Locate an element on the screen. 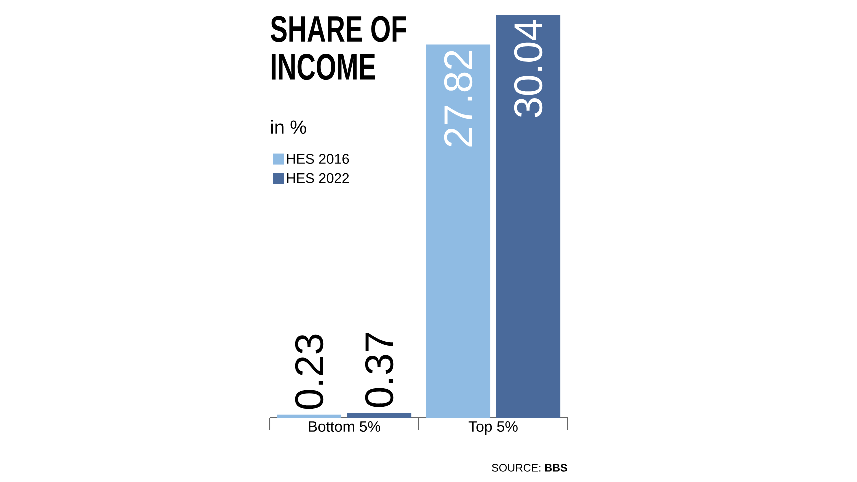 Image resolution: width=857 pixels, height=482 pixels. legend-label: HES 2022 is located at coordinates (318, 178).